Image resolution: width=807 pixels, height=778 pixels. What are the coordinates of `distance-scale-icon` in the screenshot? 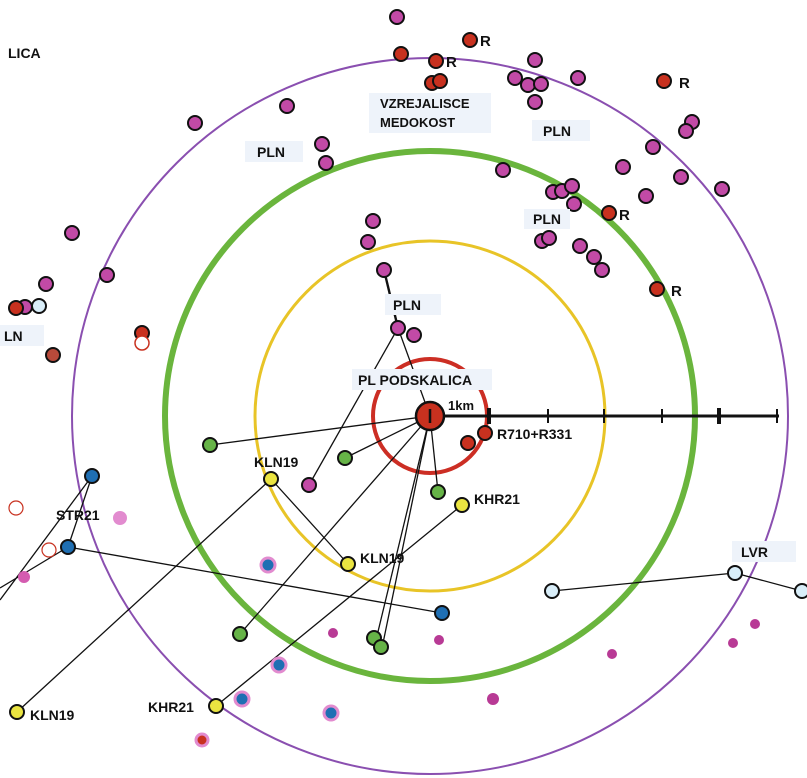 It's located at (604, 416).